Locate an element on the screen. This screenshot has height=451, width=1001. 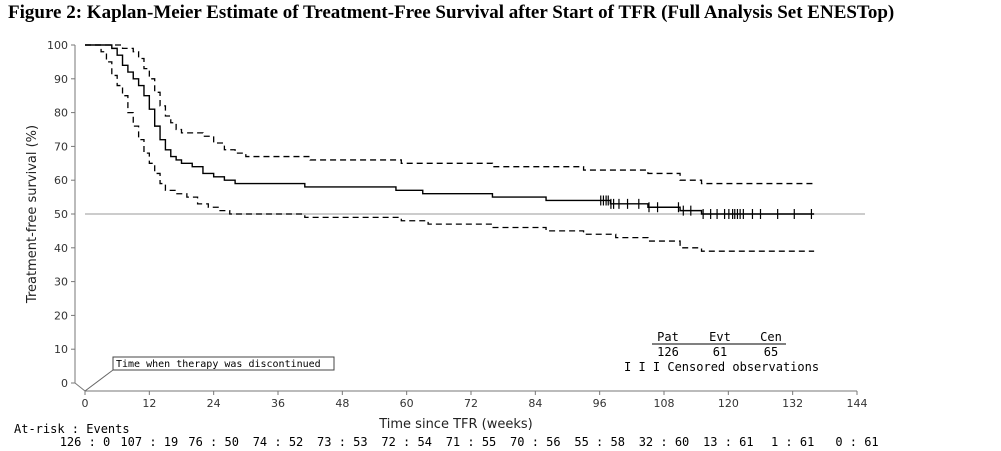
y-axis-label: Treatment-free survival (%) is located at coordinates (32, 214).